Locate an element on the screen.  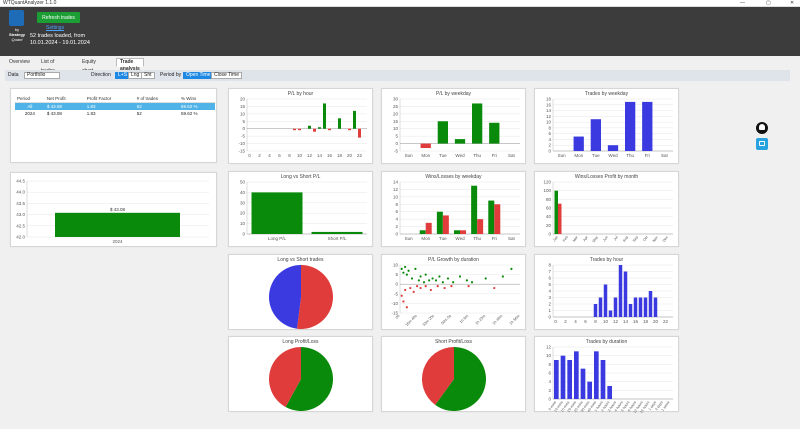
y-tick-label: -10 is located at coordinates (394, 303).